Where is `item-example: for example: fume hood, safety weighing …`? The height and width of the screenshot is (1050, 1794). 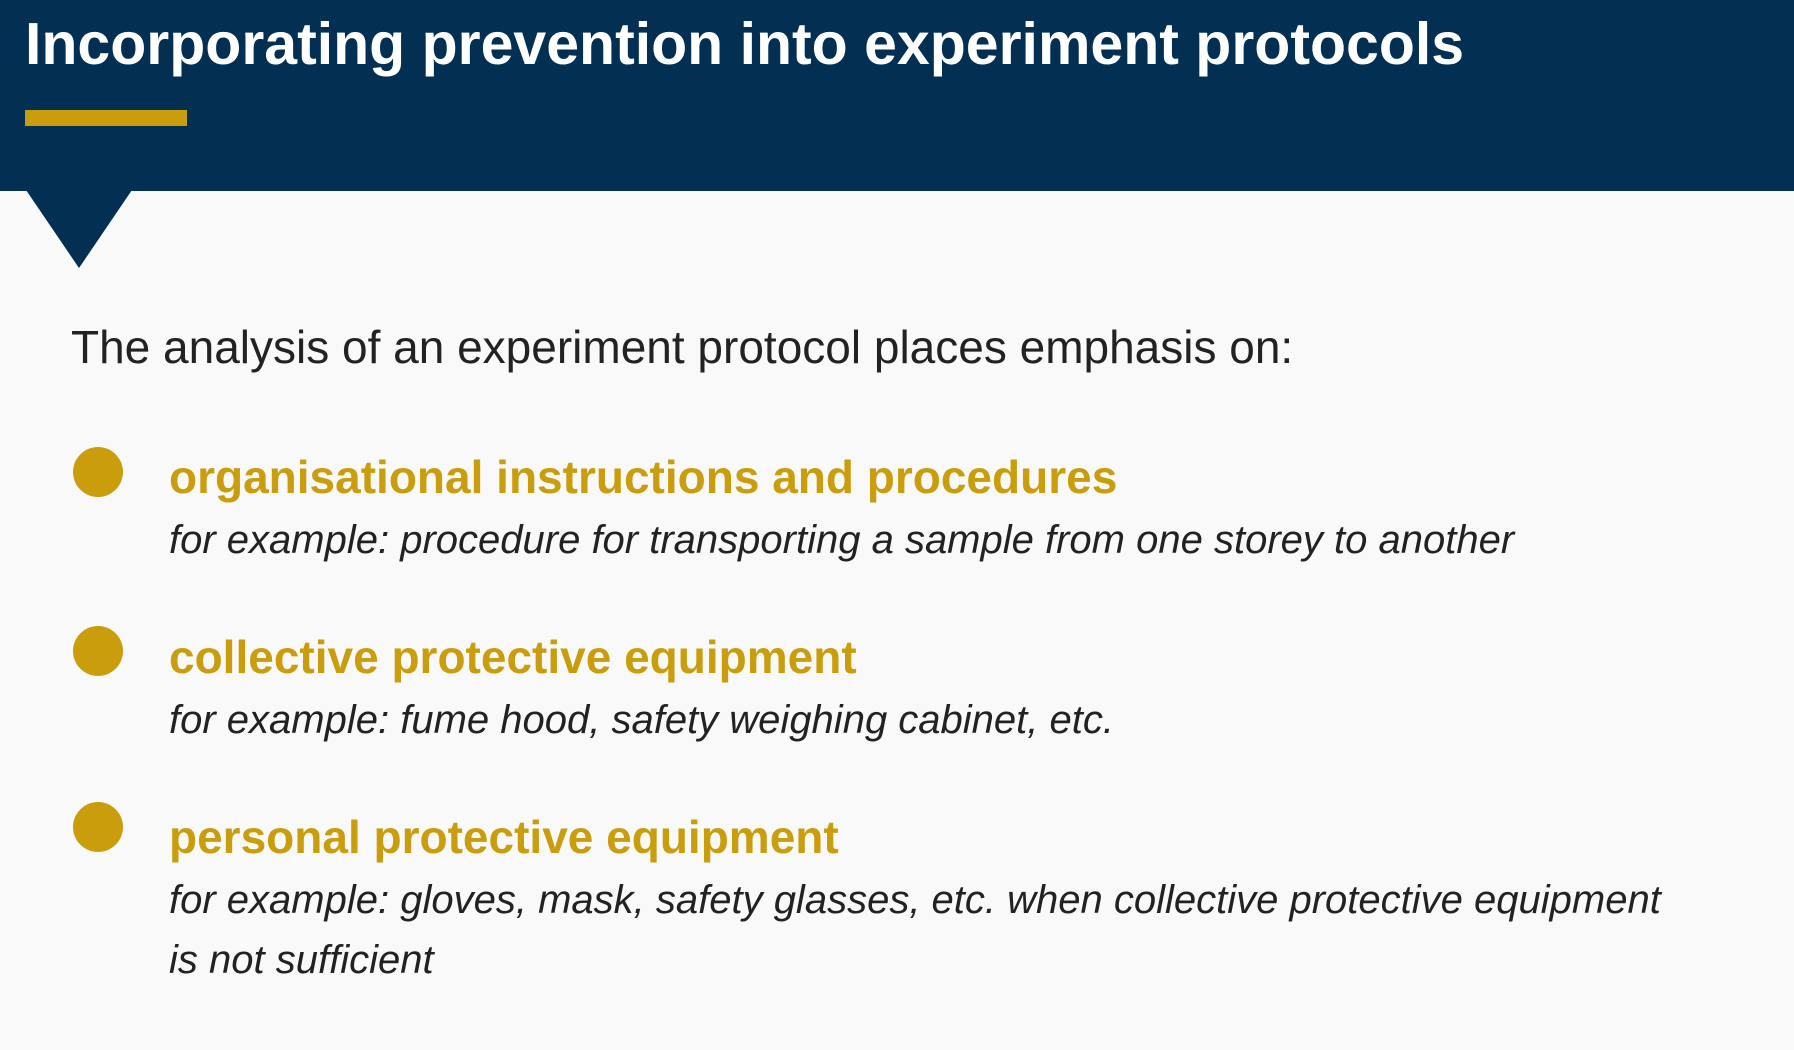 item-example: for example: fume hood, safety weighing … is located at coordinates (641, 720).